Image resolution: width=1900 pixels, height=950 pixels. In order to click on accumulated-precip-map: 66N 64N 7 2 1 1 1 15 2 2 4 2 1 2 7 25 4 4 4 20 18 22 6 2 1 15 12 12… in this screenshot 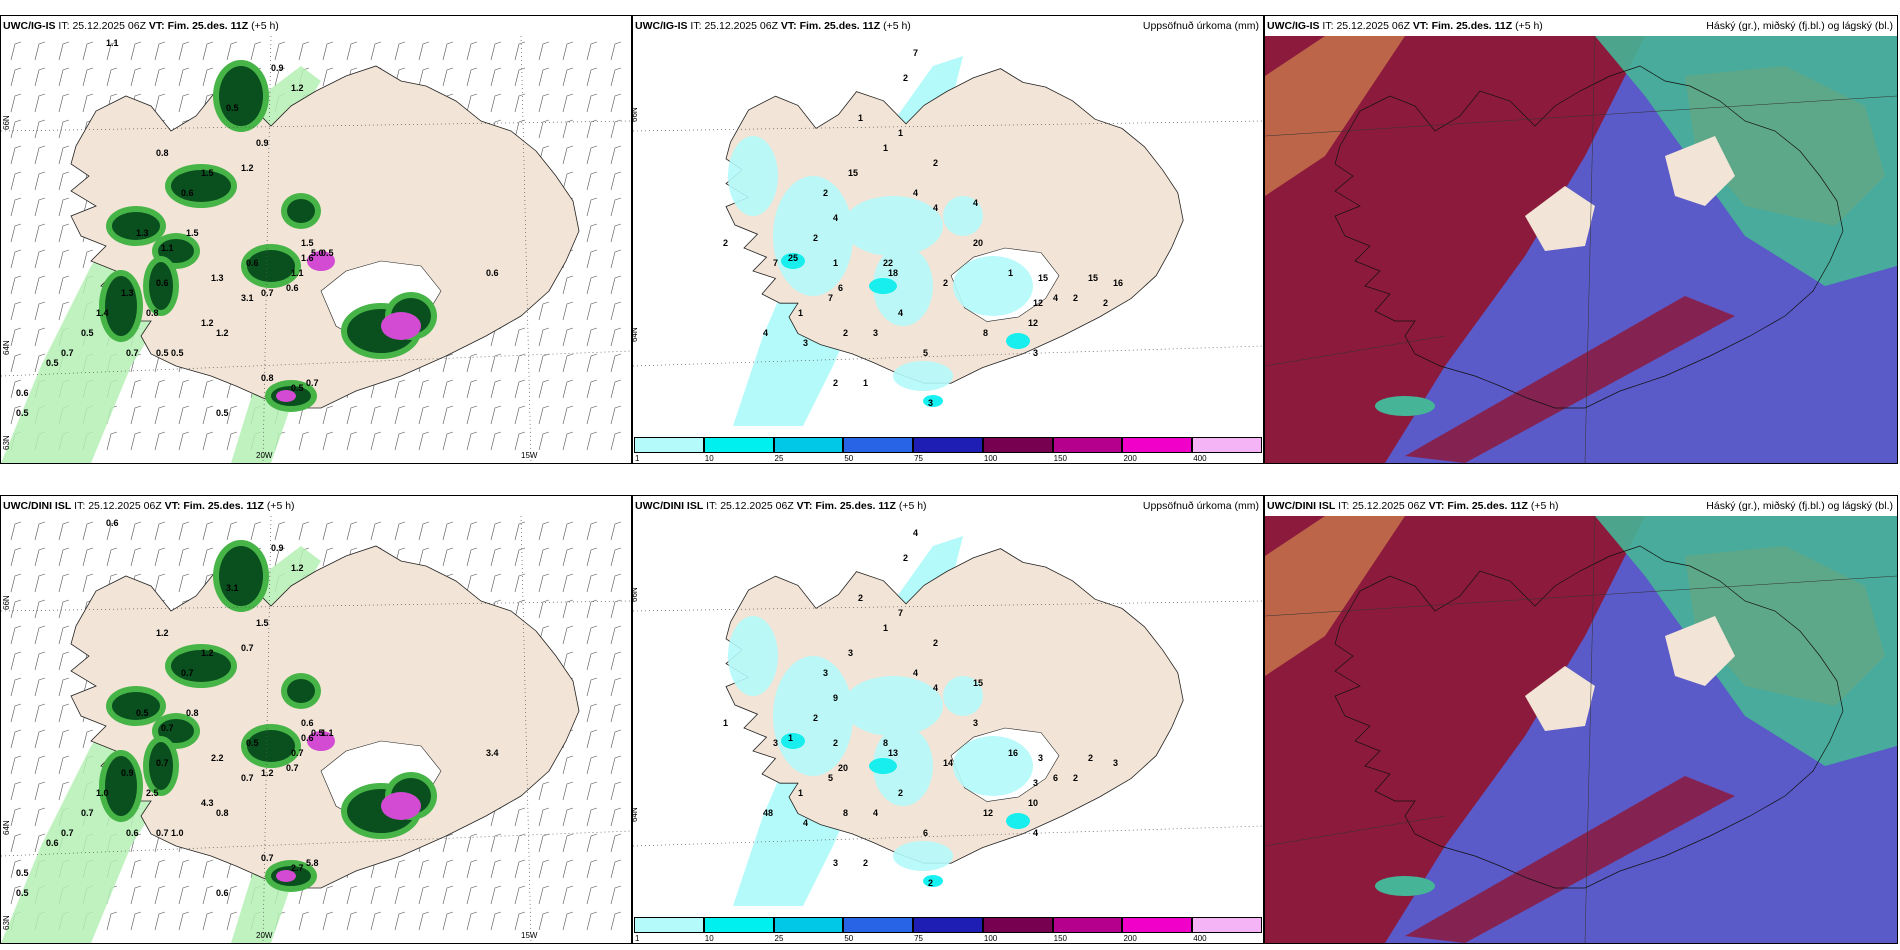, I will do `click(948, 236)`.